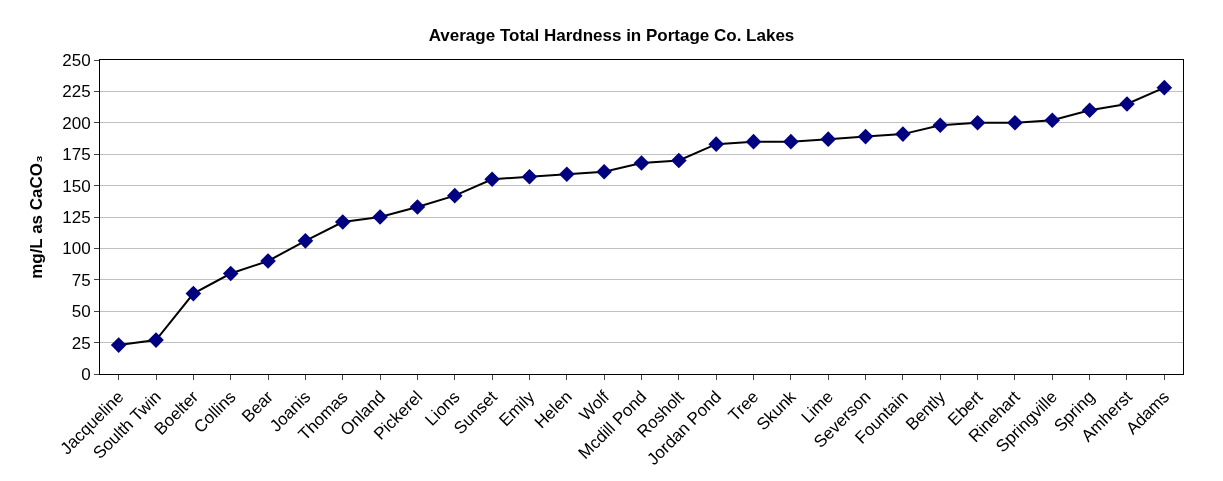 Image resolution: width=1223 pixels, height=481 pixels. What do you see at coordinates (36, 217) in the screenshot?
I see `y-axis-title: mg/L as CaCO₃` at bounding box center [36, 217].